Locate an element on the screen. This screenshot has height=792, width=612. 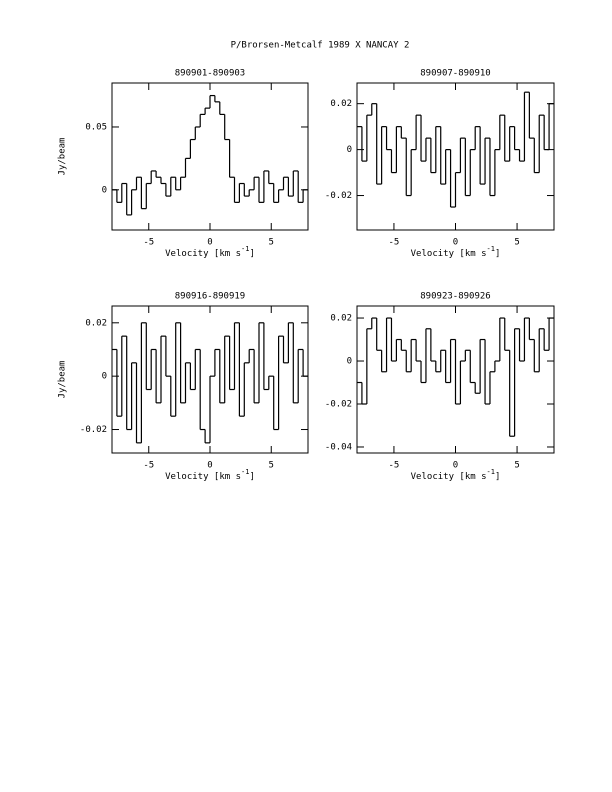
y-tick-label: -0.04 is located at coordinates (338, 447).